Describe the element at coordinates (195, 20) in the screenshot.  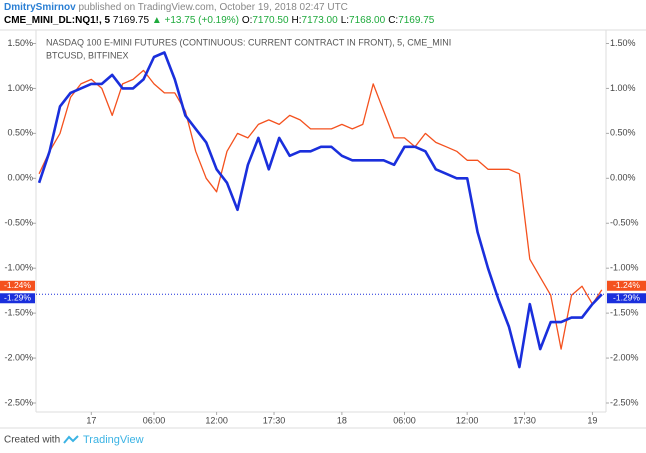
I see `change: ▲ +13.75 (+0.19%)` at that location.